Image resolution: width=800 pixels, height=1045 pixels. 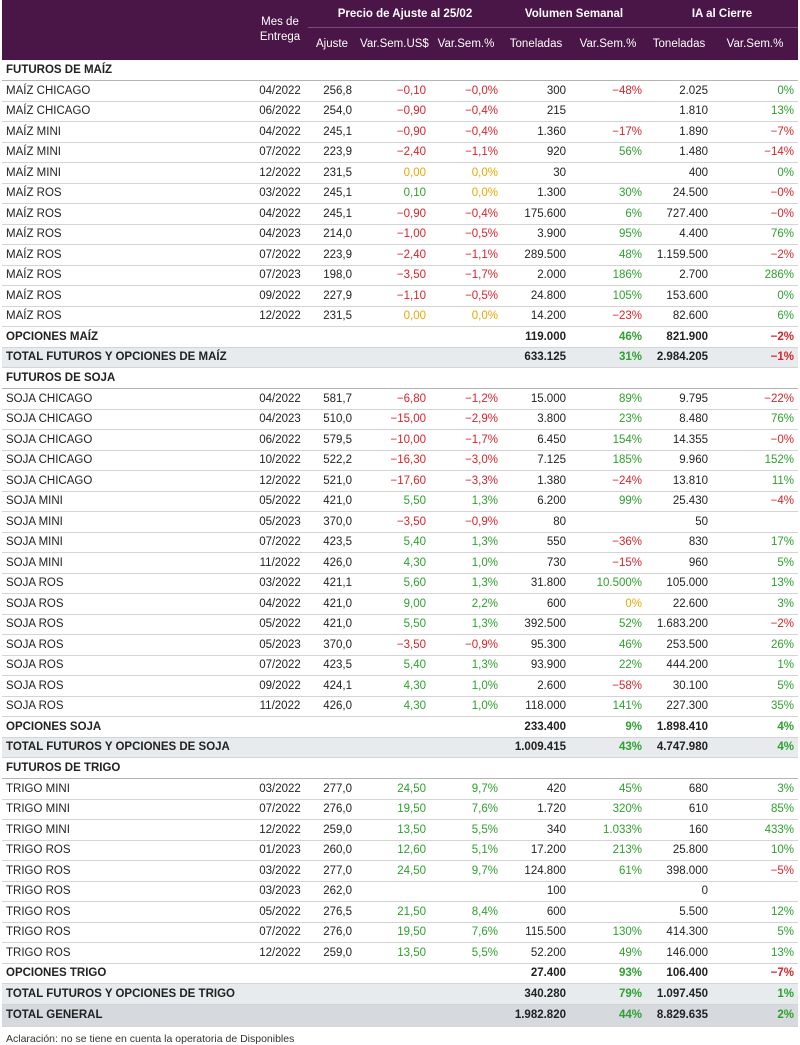 What do you see at coordinates (608, 953) in the screenshot?
I see `volume-var-pct: 49%` at bounding box center [608, 953].